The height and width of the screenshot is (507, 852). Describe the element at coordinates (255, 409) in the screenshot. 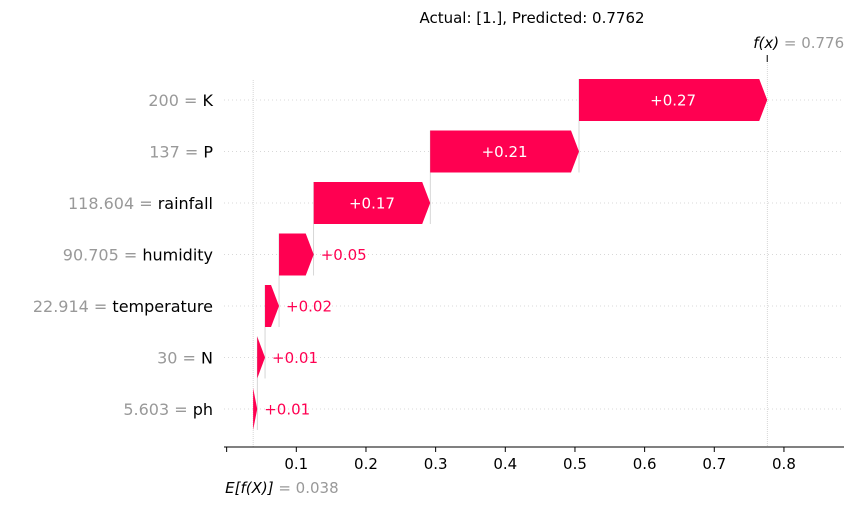

I see `bar-ph` at that location.